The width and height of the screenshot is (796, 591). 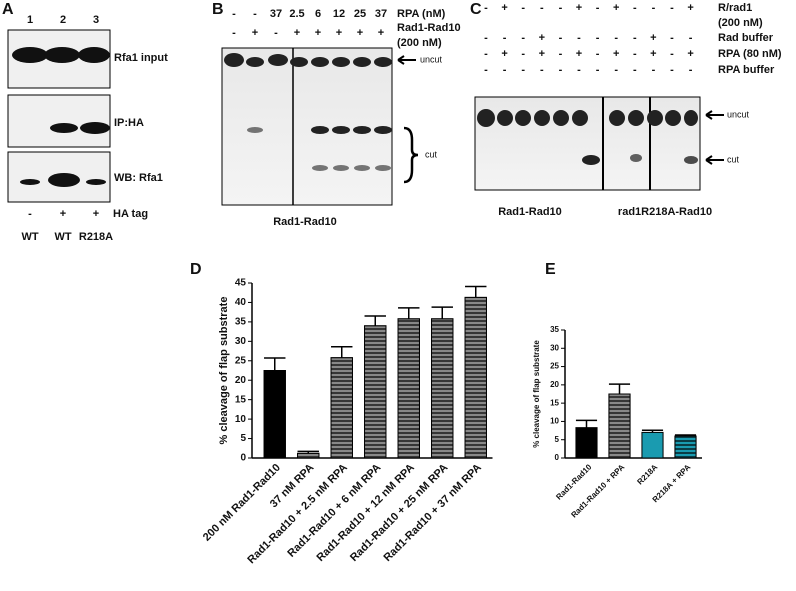 I want to click on label: 2.5, so click(x=296, y=14).